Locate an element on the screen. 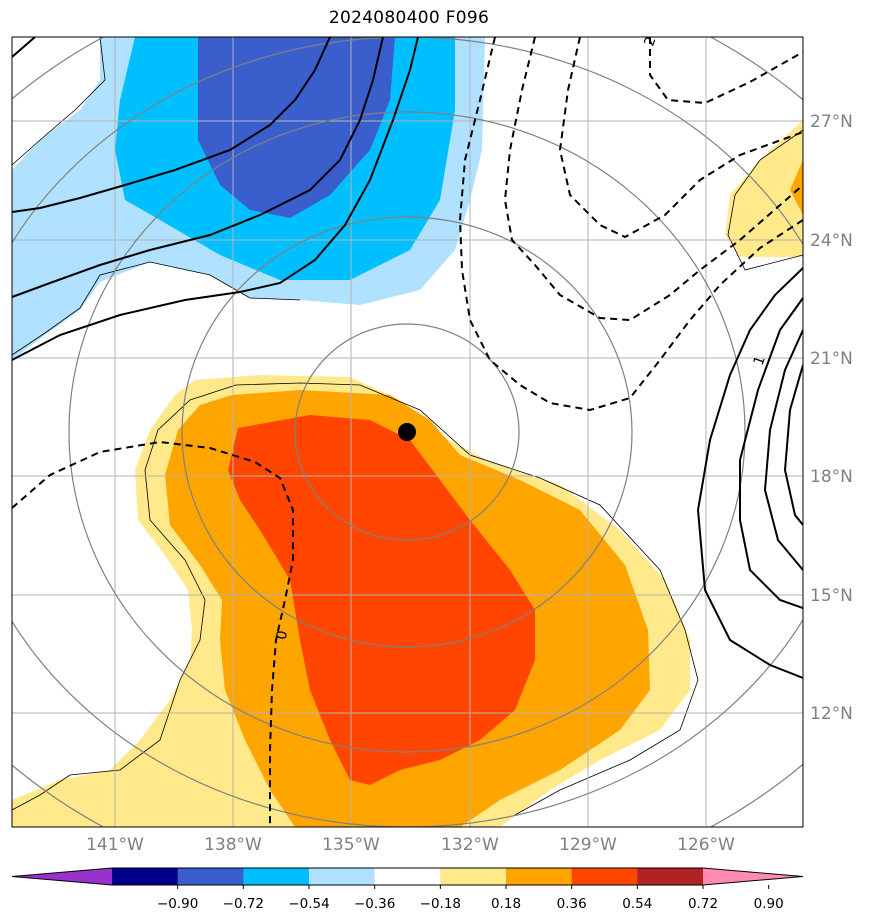  colorbar-outline is located at coordinates (407, 876).